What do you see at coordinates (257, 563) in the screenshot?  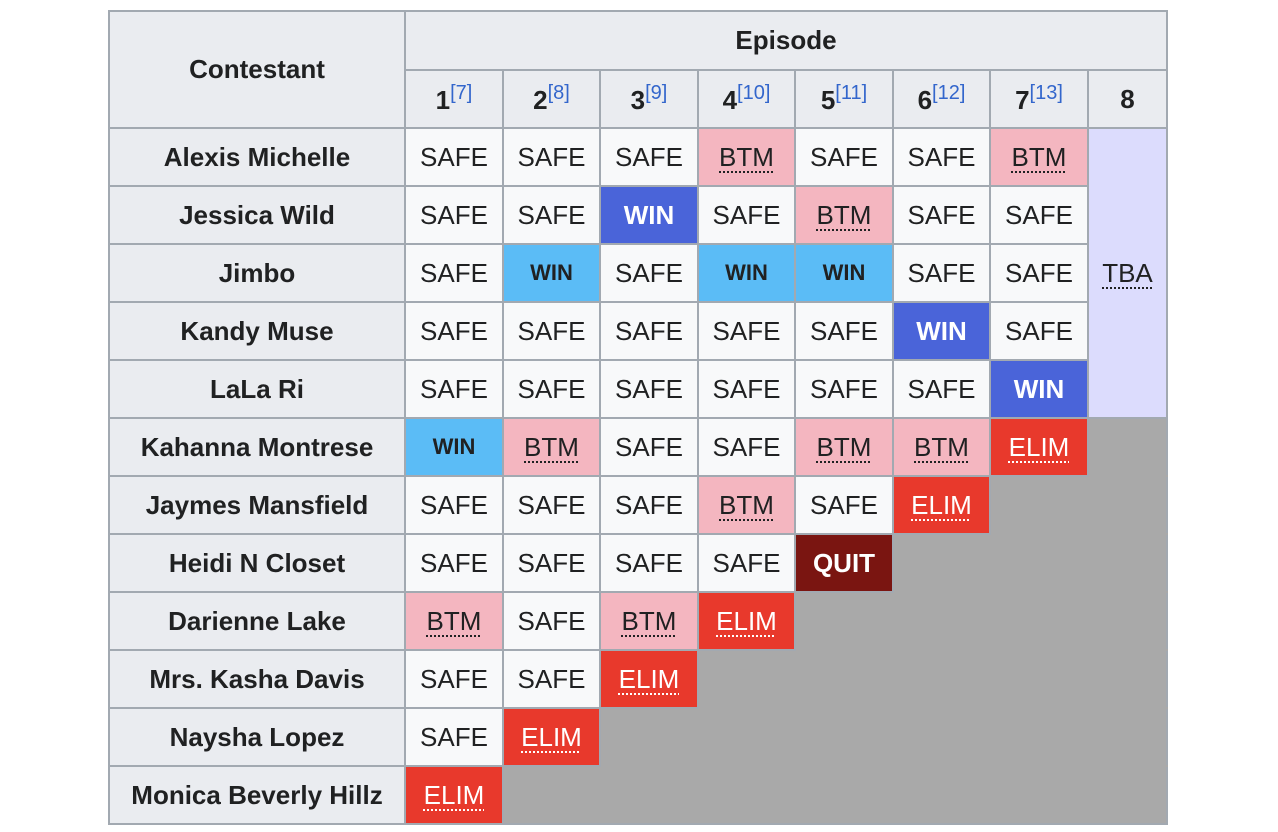 I see `contestant-name: Heidi N Closet` at bounding box center [257, 563].